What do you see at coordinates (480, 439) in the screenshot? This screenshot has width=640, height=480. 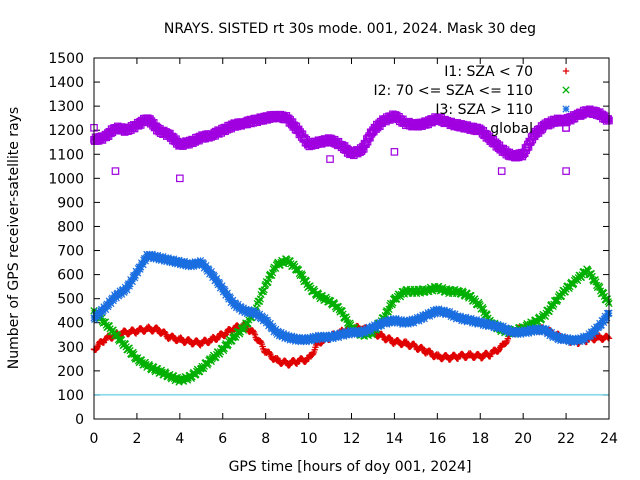 I see `x-tick-label: 18` at bounding box center [480, 439].